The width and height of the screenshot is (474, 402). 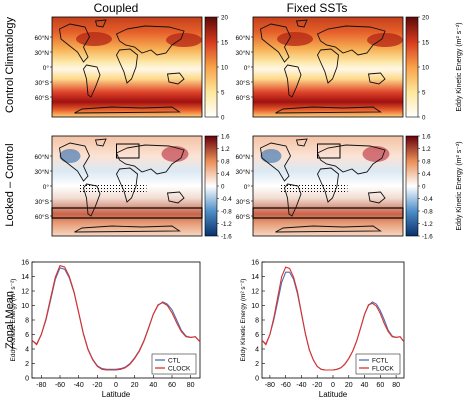 I want to click on map-coupled-difference: 60°N 30°N 0° 30°S 60°S, so click(x=118, y=186).